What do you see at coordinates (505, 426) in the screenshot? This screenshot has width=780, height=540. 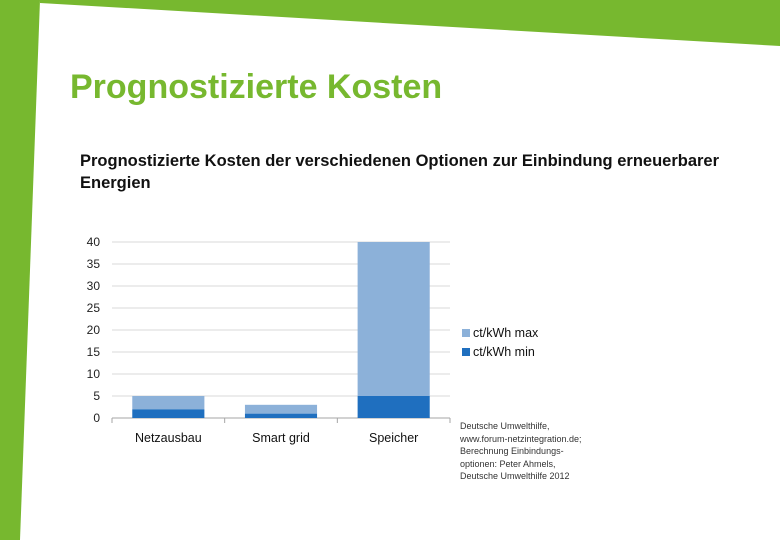 I see `source-line: Deutsche Umwelthilfe,` at bounding box center [505, 426].